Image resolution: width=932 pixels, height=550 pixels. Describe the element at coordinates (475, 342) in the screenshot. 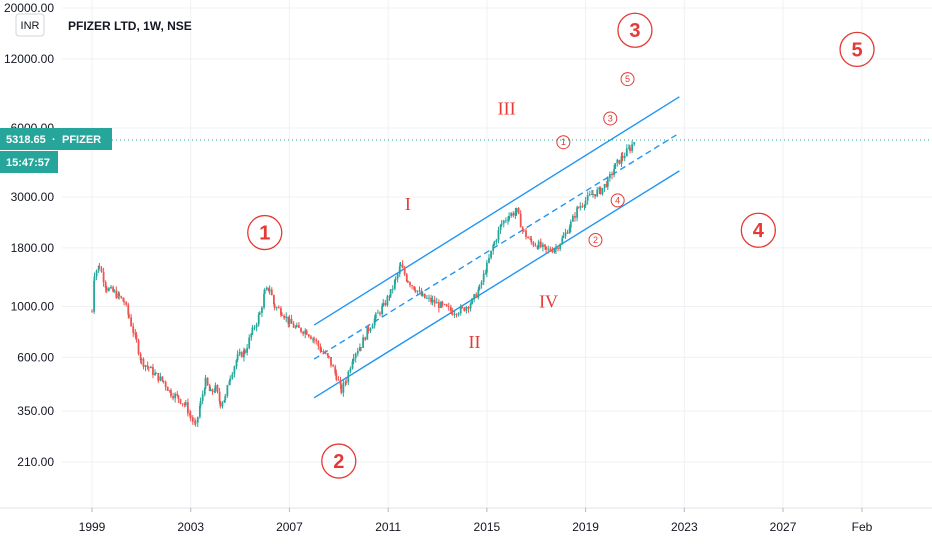

I see `wave-label-roman: II` at that location.